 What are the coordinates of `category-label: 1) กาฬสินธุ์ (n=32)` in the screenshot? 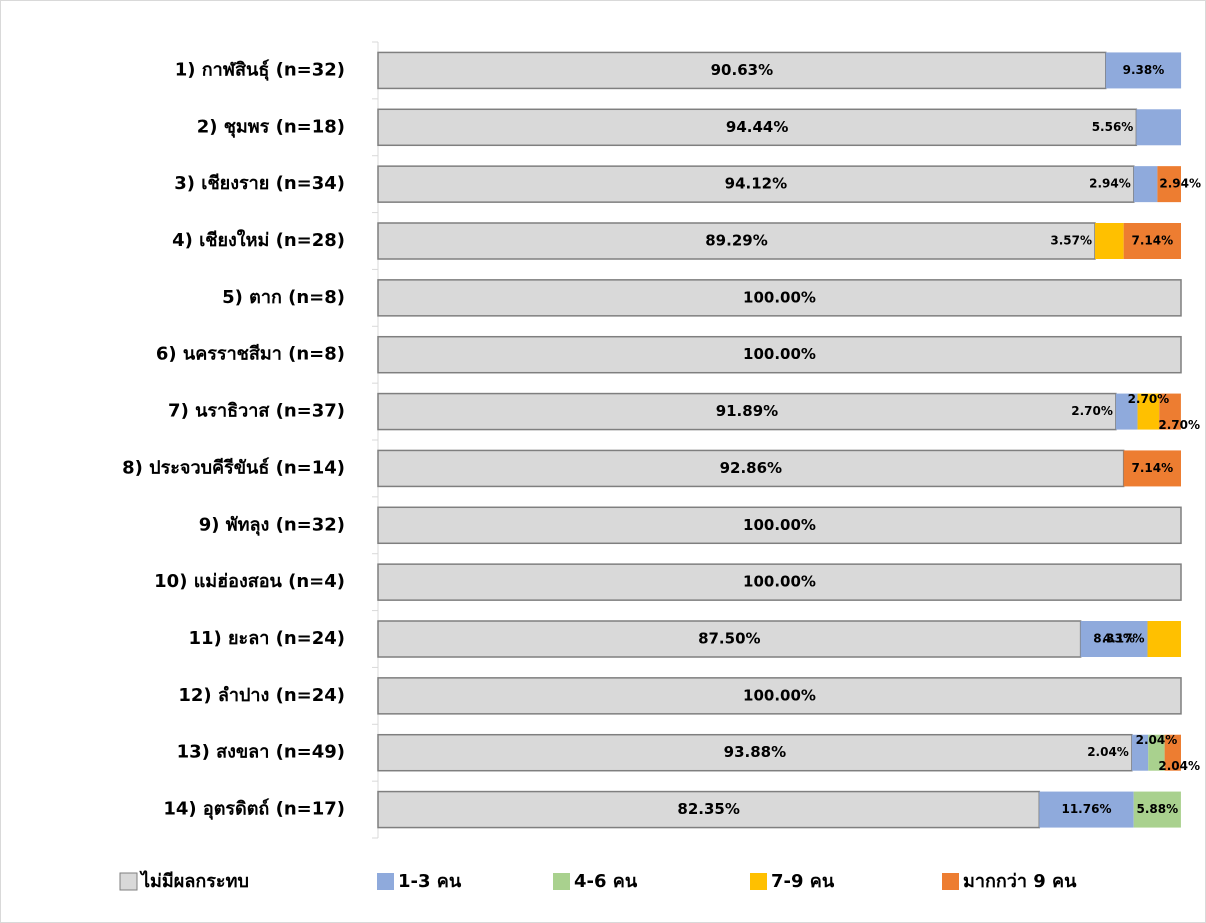 It's located at (260, 69).